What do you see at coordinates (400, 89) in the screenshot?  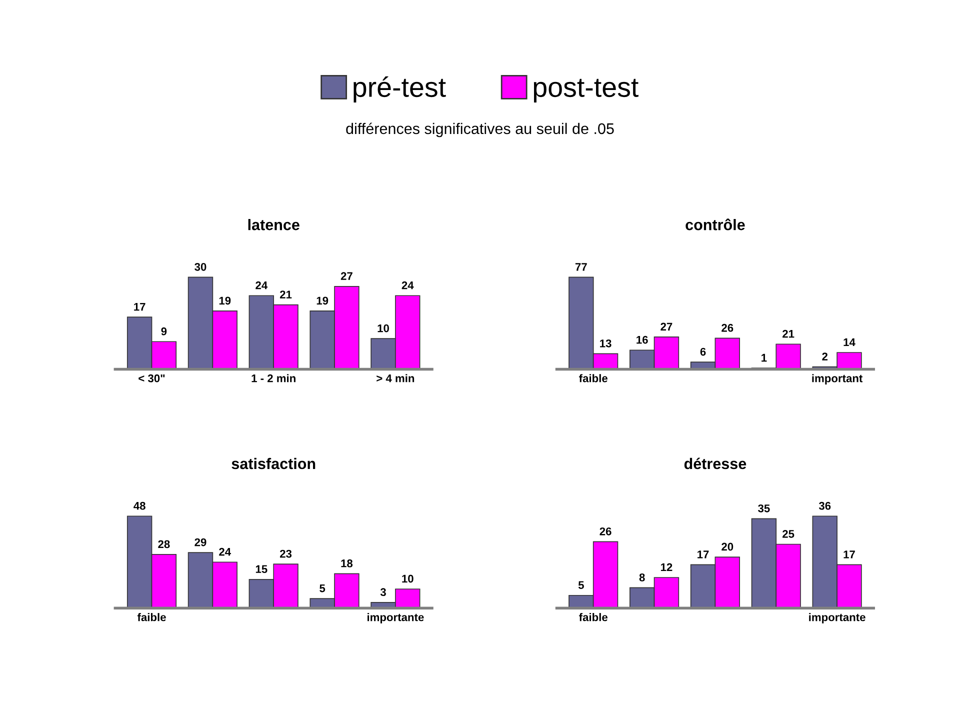 I see `legend-label: pré-test` at bounding box center [400, 89].